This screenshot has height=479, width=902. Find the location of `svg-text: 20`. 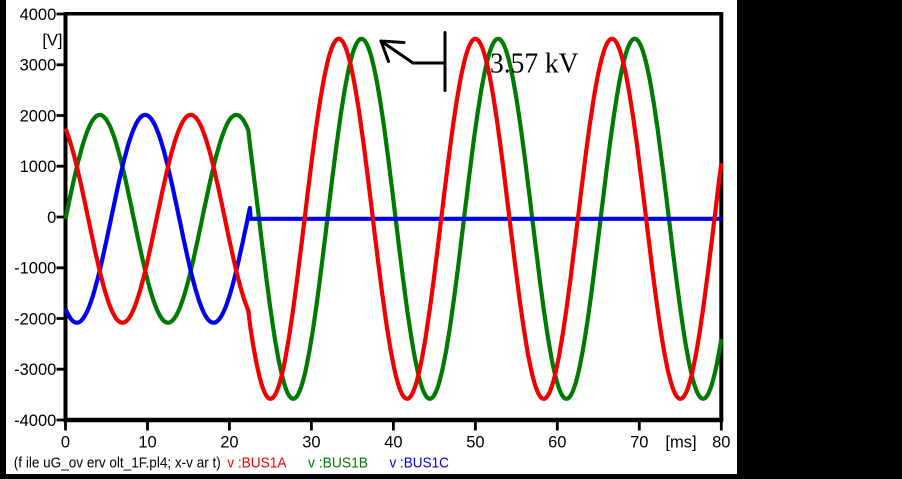

svg-text: 20 is located at coordinates (229, 442).